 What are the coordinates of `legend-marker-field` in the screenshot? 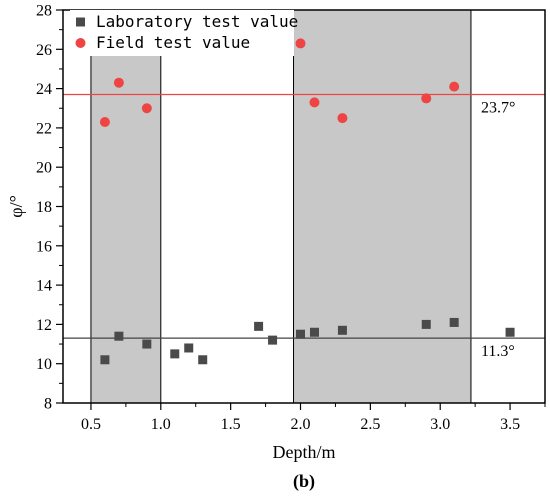 It's located at (80, 43).